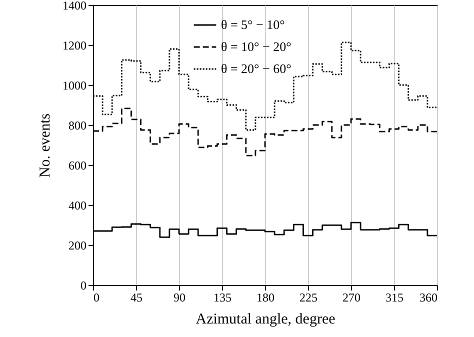 This screenshot has height=337, width=474. Describe the element at coordinates (77, 245) in the screenshot. I see `y-tick-label: 200` at that location.